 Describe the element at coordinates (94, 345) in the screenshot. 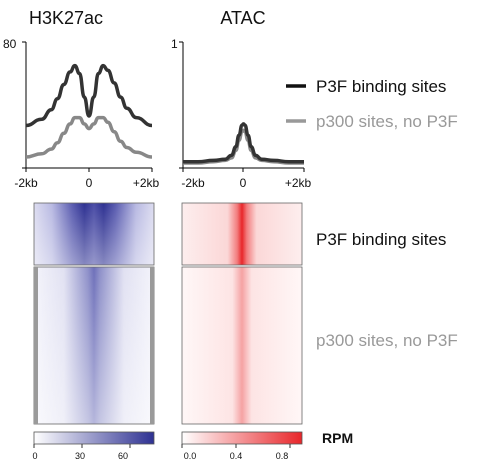

I see `h3k27ac-heatmap-group2-fade` at that location.